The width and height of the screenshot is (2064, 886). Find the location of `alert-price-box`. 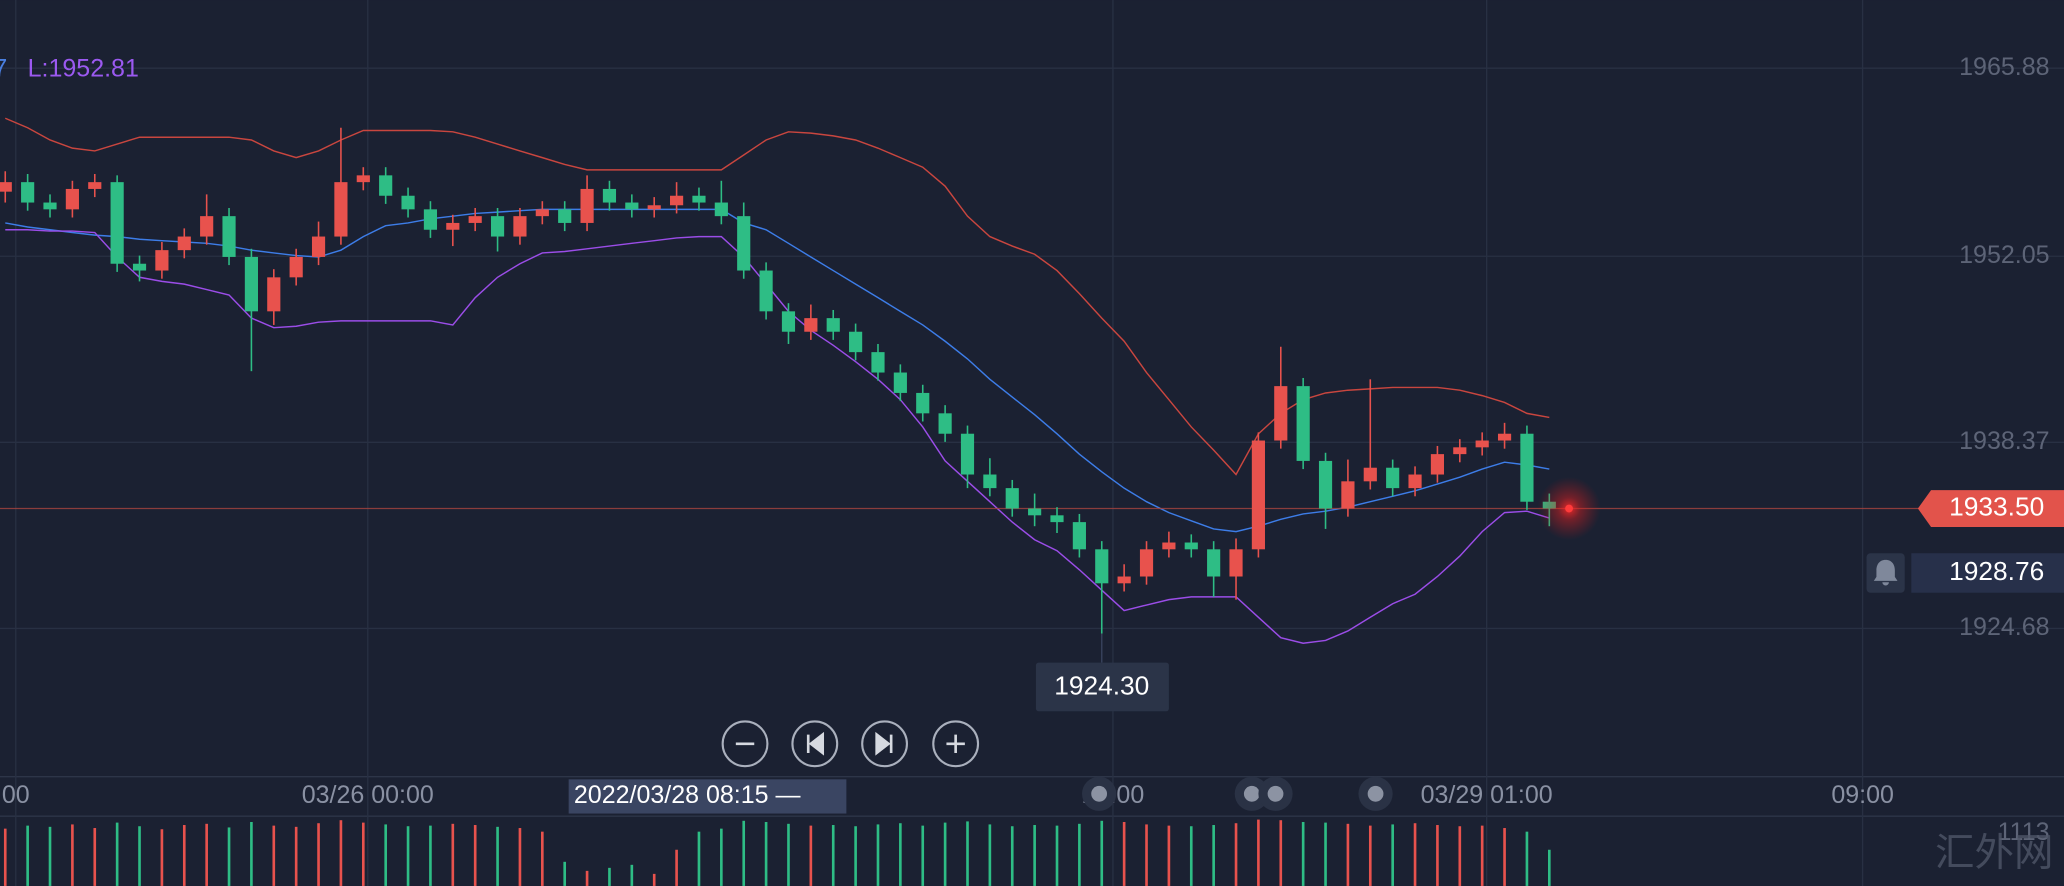

alert-price-box is located at coordinates (1987, 573).